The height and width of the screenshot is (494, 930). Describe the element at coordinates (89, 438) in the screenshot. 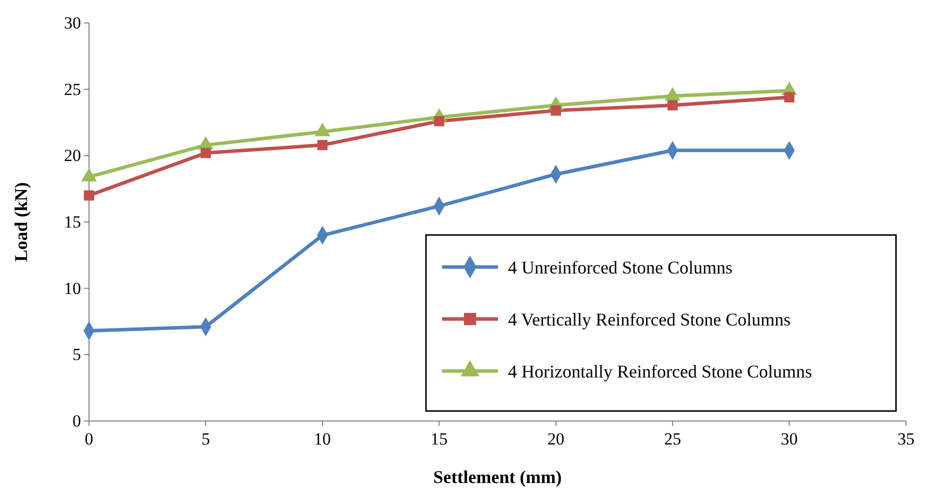

I see `x-tick-label: 0` at that location.